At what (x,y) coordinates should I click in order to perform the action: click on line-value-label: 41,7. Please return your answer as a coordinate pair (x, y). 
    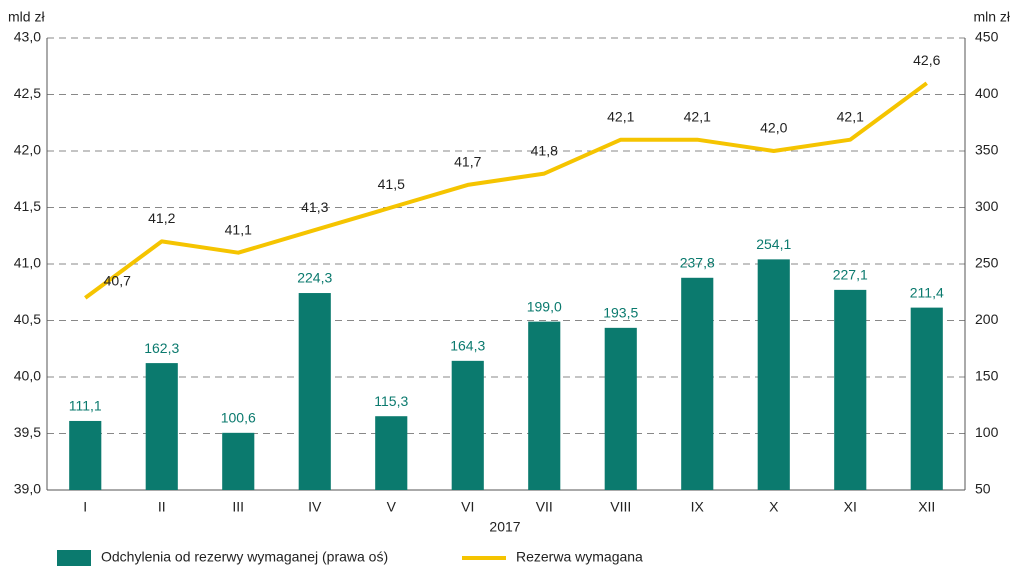
    Looking at the image, I should click on (467, 162).